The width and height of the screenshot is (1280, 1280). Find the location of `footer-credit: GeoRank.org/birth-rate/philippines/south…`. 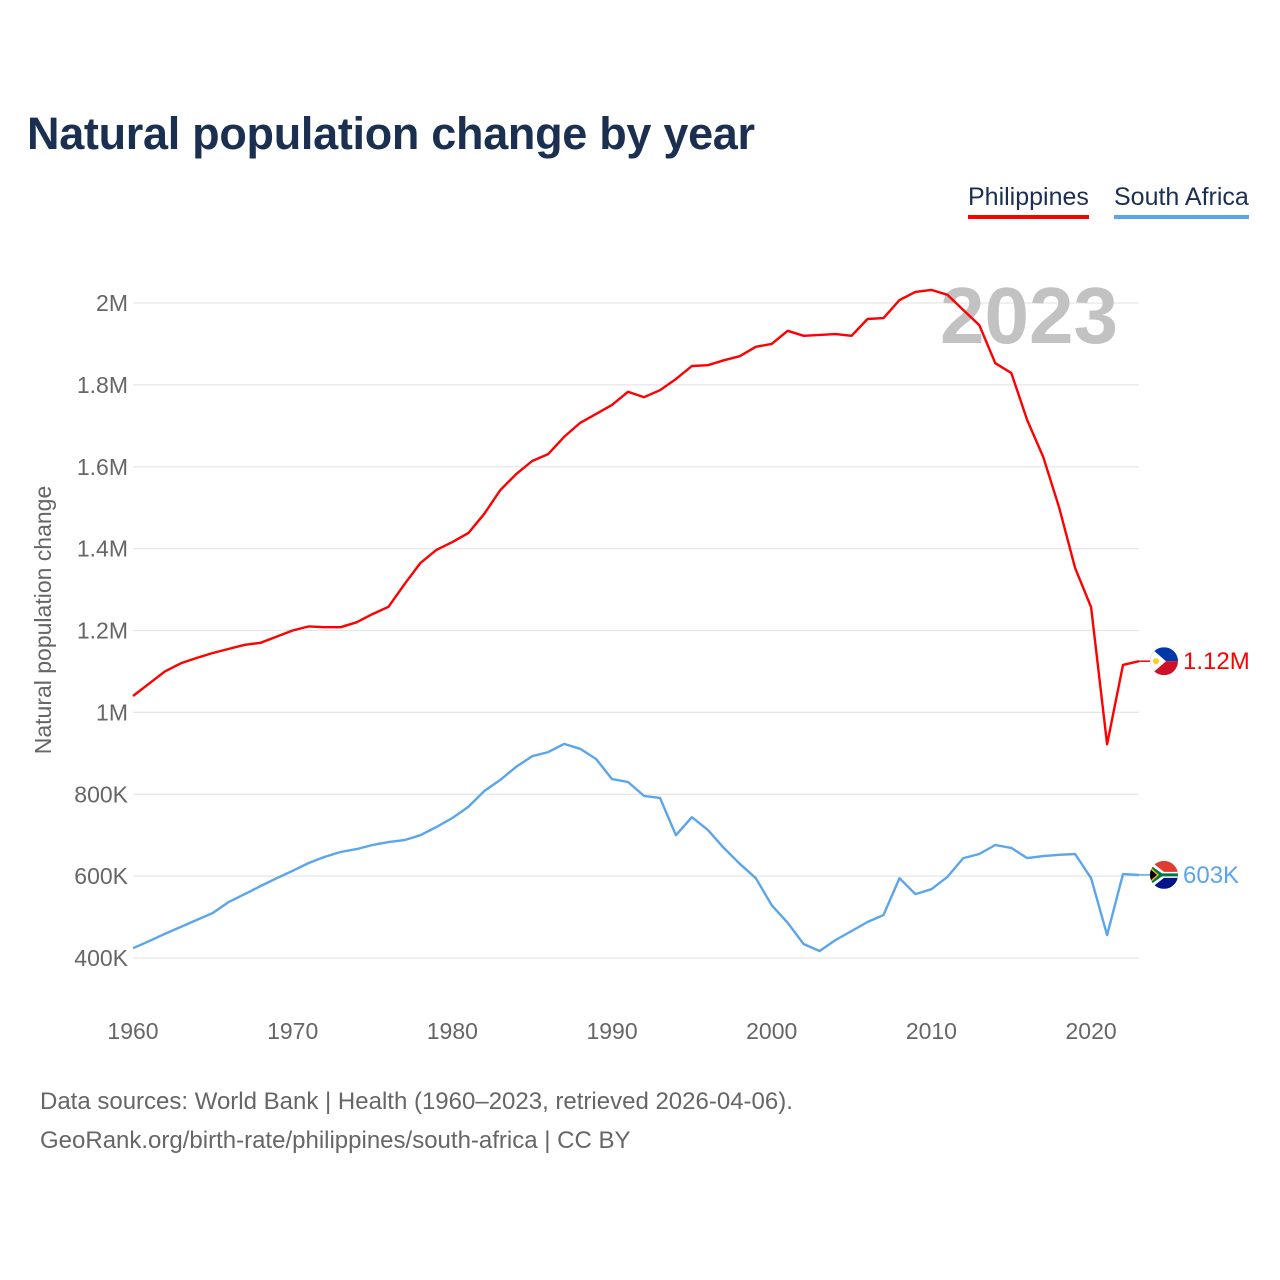

footer-credit: GeoRank.org/birth-rate/philippines/south… is located at coordinates (335, 1140).